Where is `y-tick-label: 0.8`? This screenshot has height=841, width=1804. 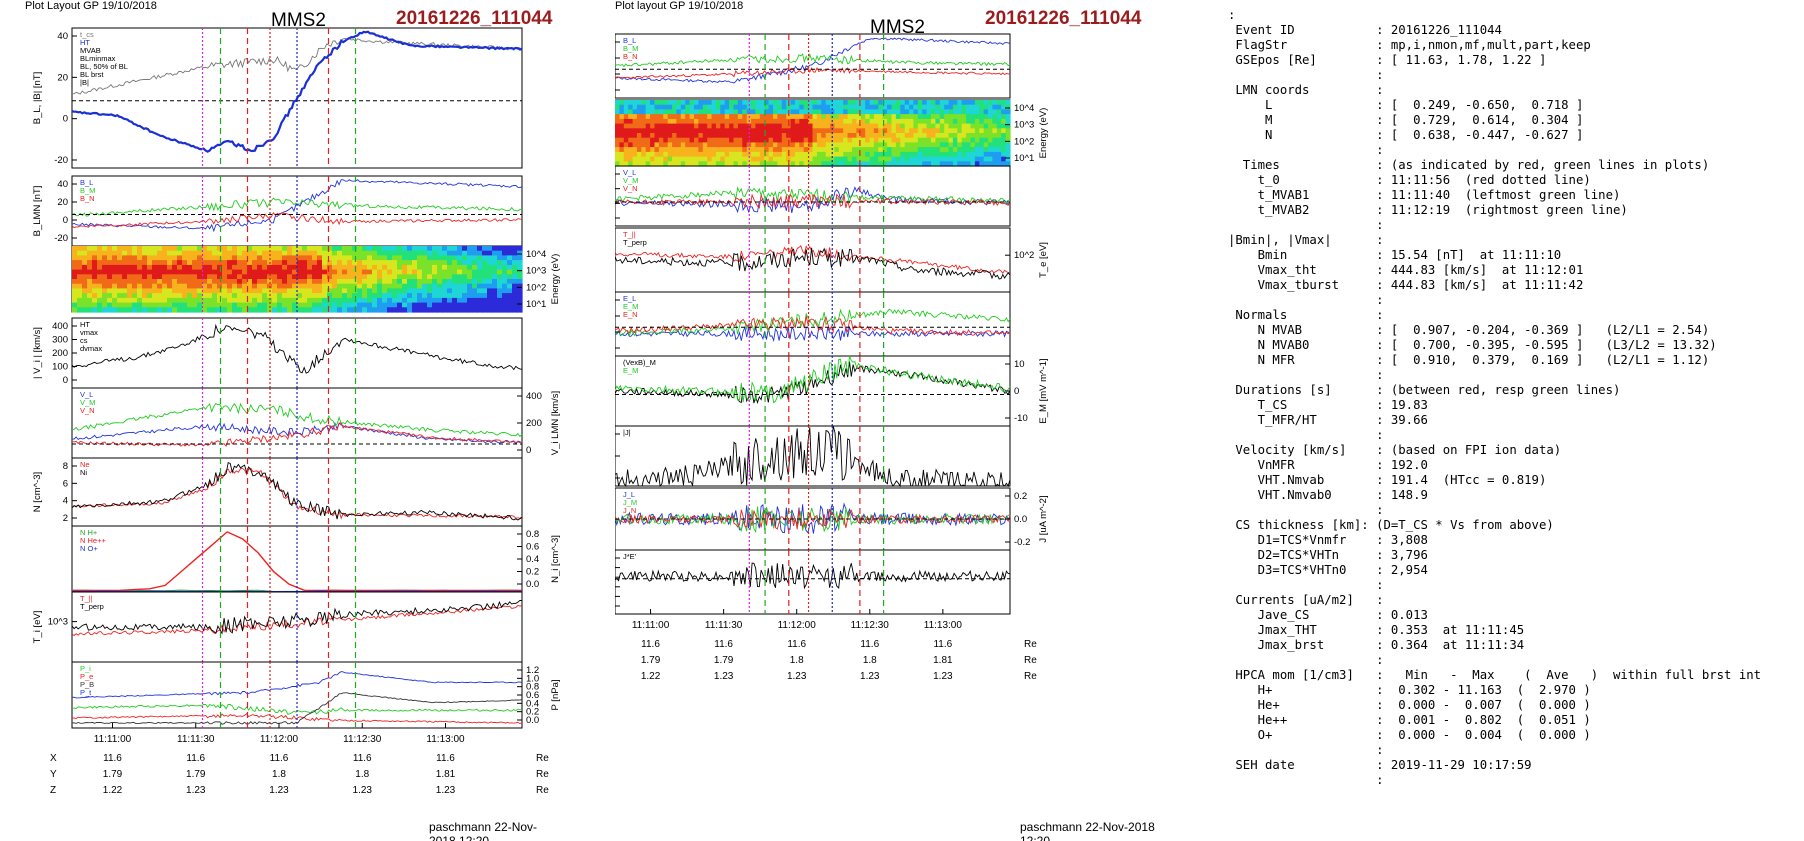 y-tick-label: 0.8 is located at coordinates (532, 687).